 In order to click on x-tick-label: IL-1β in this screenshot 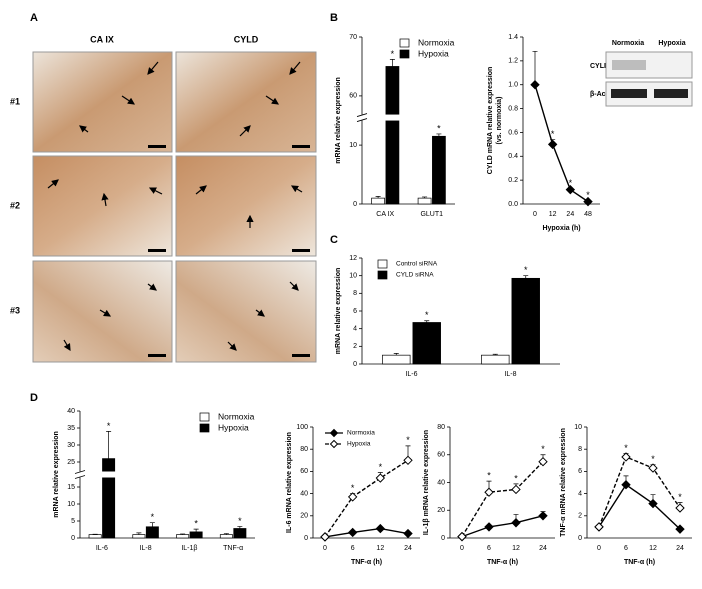, I will do `click(189, 548)`.